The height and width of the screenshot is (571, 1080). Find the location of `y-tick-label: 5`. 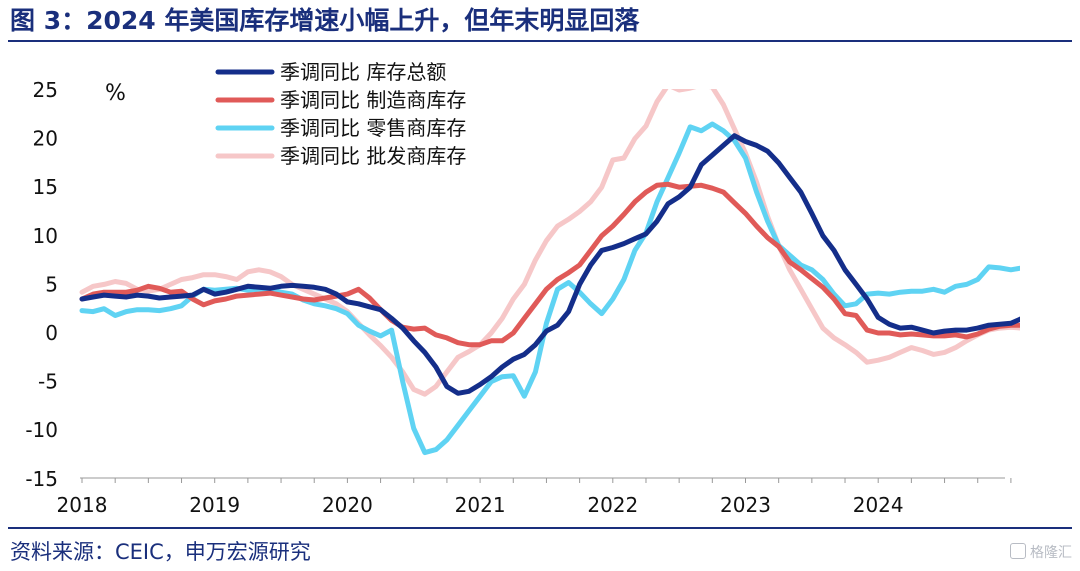

y-tick-label: 5 is located at coordinates (51, 284).